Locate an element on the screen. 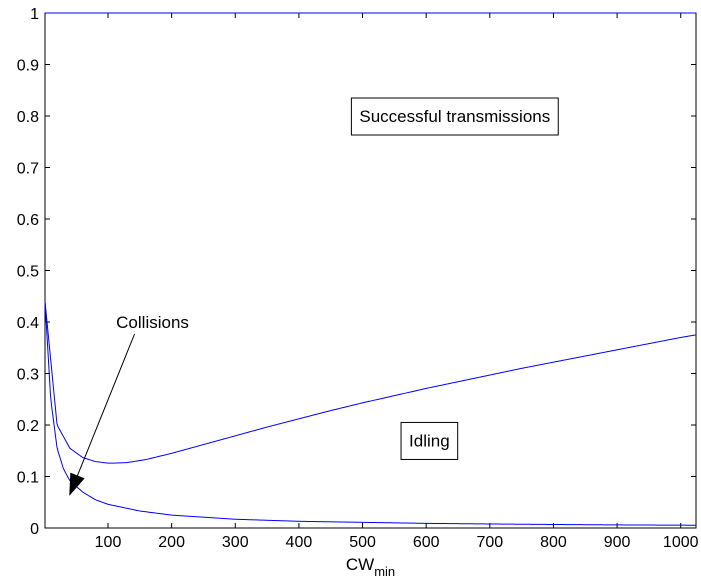 The image size is (701, 584). y-tick-label: 0.6 is located at coordinates (28, 220).